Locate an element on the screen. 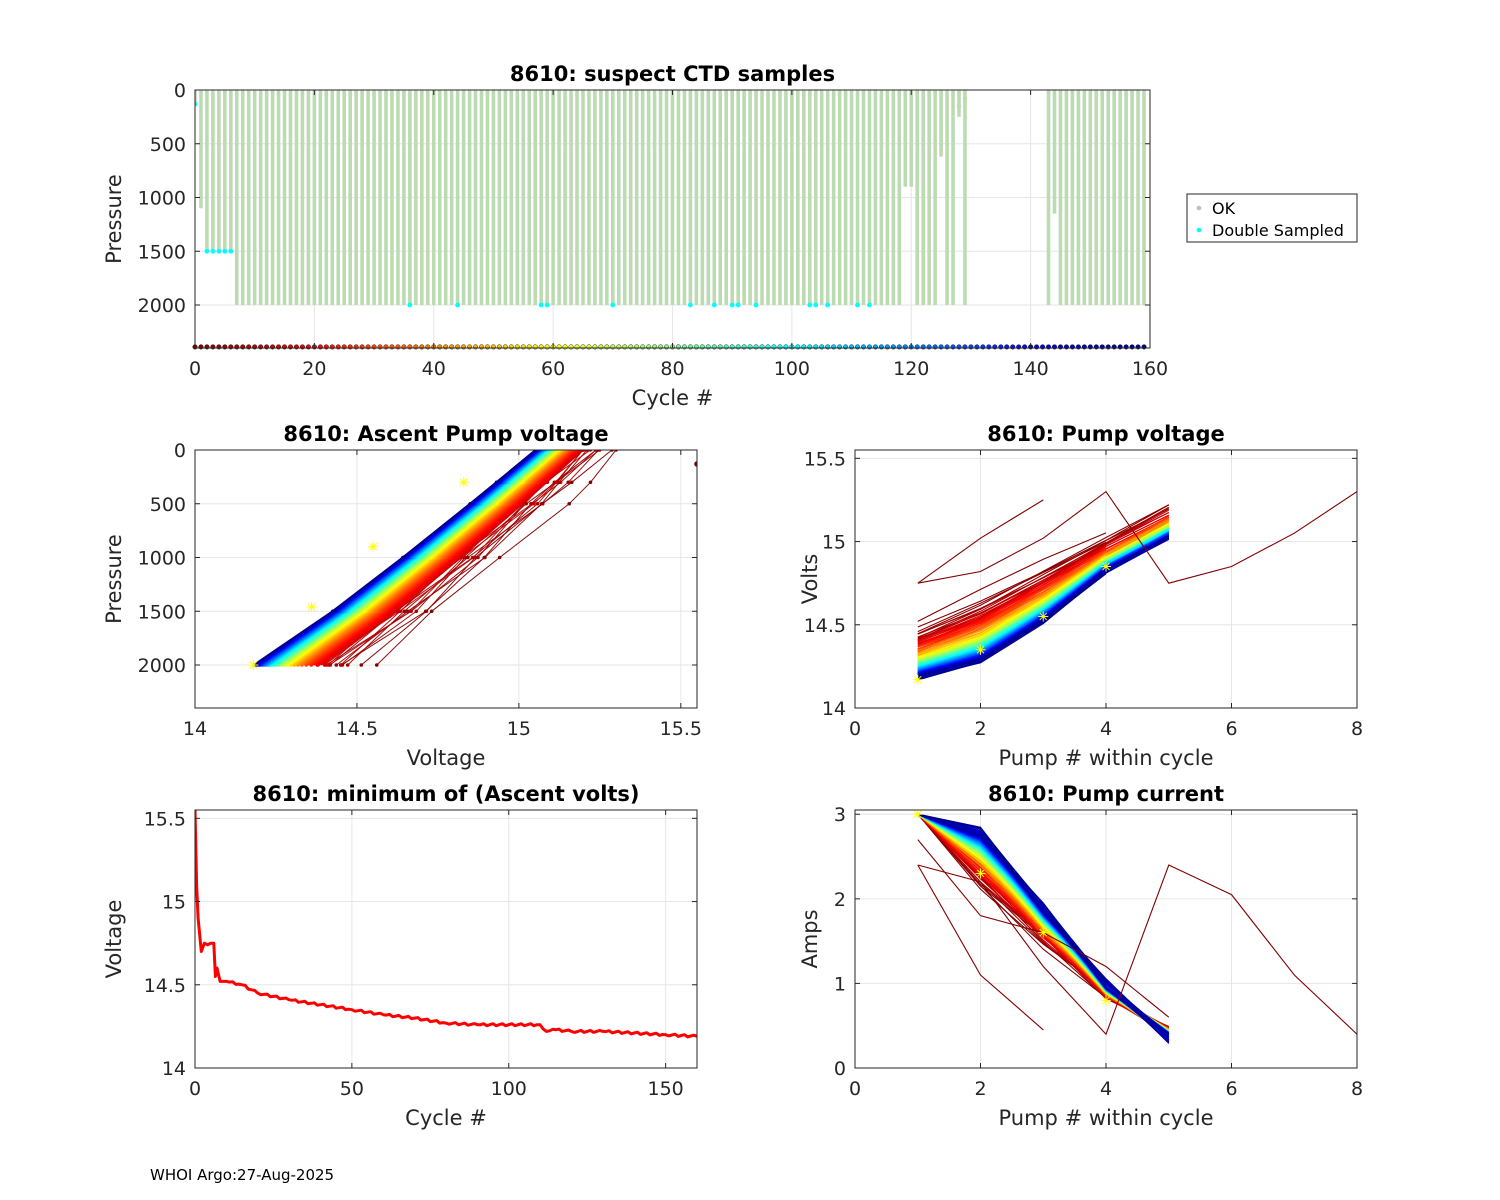 Image resolution: width=1500 pixels, height=1200 pixels. x-tick-label: 80 is located at coordinates (672, 369).